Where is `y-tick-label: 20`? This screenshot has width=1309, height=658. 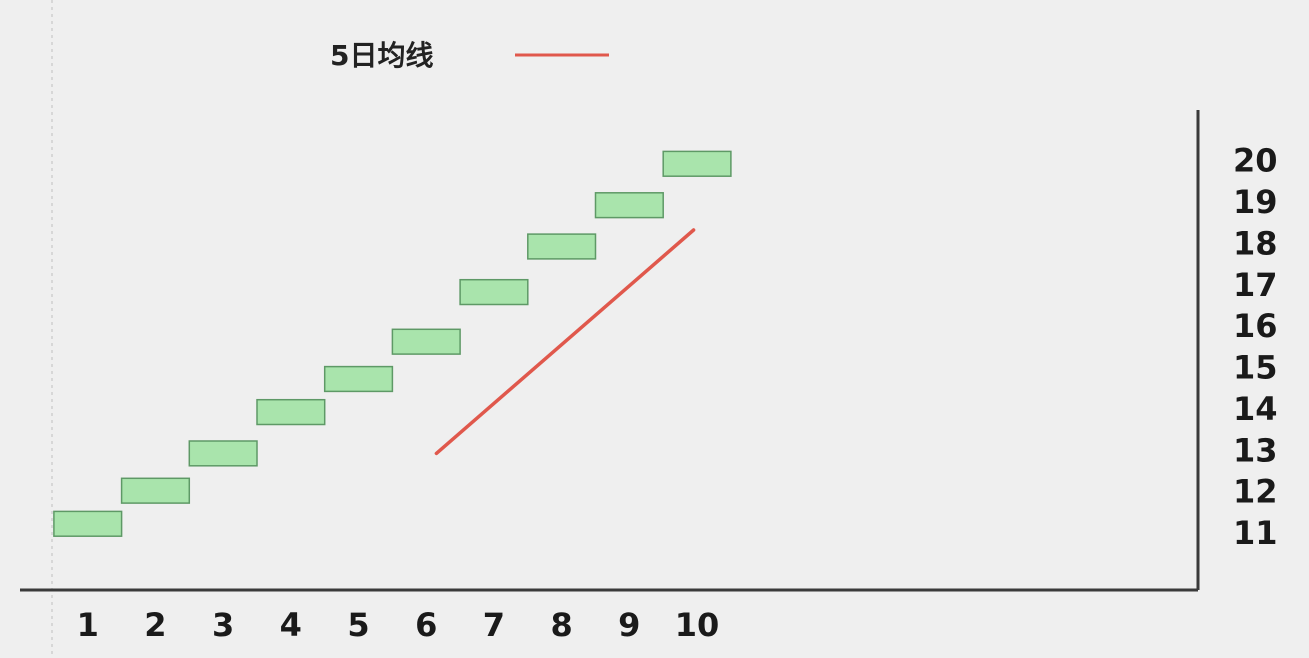
y-tick-label: 20 is located at coordinates (1255, 161).